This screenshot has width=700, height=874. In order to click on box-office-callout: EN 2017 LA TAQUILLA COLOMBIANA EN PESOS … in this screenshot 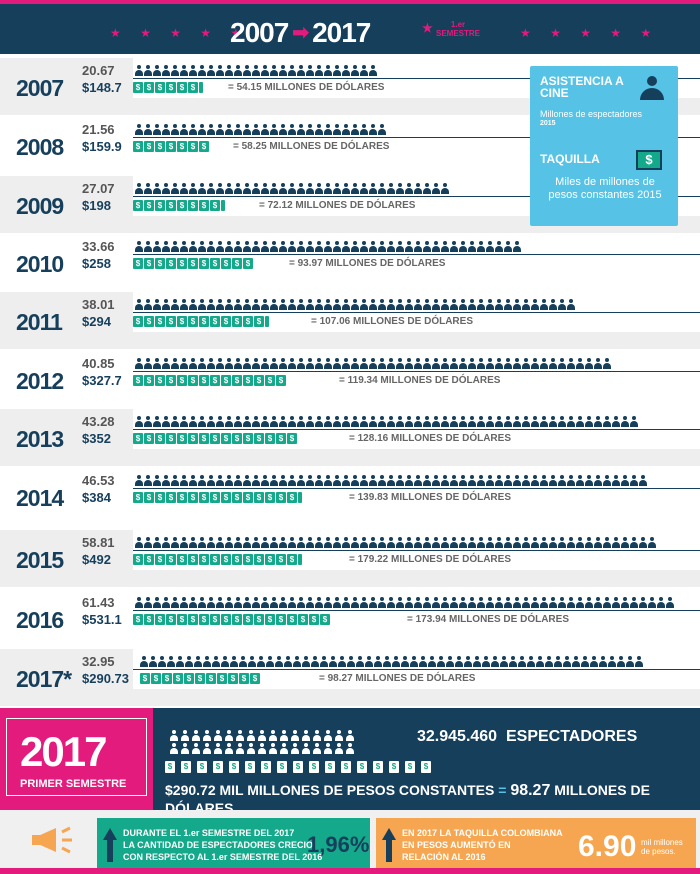, I will do `click(536, 845)`.